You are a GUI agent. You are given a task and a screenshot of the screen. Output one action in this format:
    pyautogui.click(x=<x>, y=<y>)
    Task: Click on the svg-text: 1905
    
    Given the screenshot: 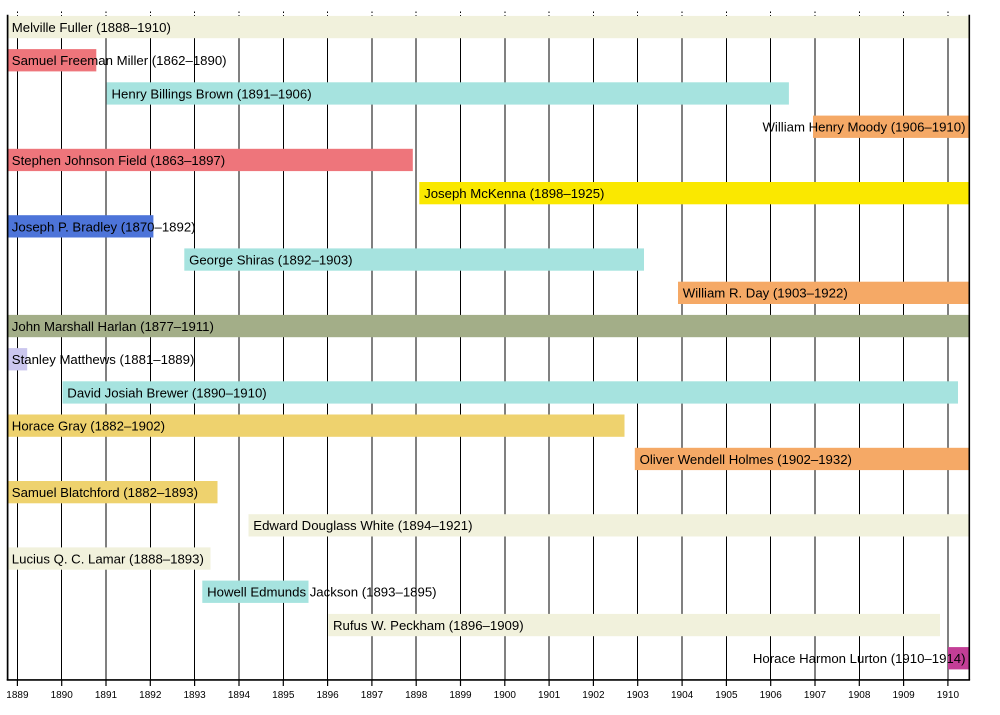 What is the action you would take?
    pyautogui.click(x=726, y=695)
    